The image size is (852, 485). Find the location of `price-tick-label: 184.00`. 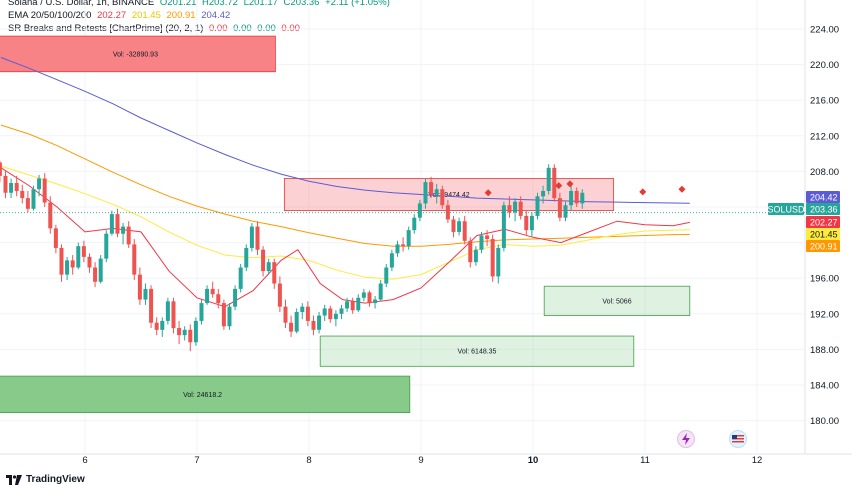

price-tick-label: 184.00 is located at coordinates (824, 386).